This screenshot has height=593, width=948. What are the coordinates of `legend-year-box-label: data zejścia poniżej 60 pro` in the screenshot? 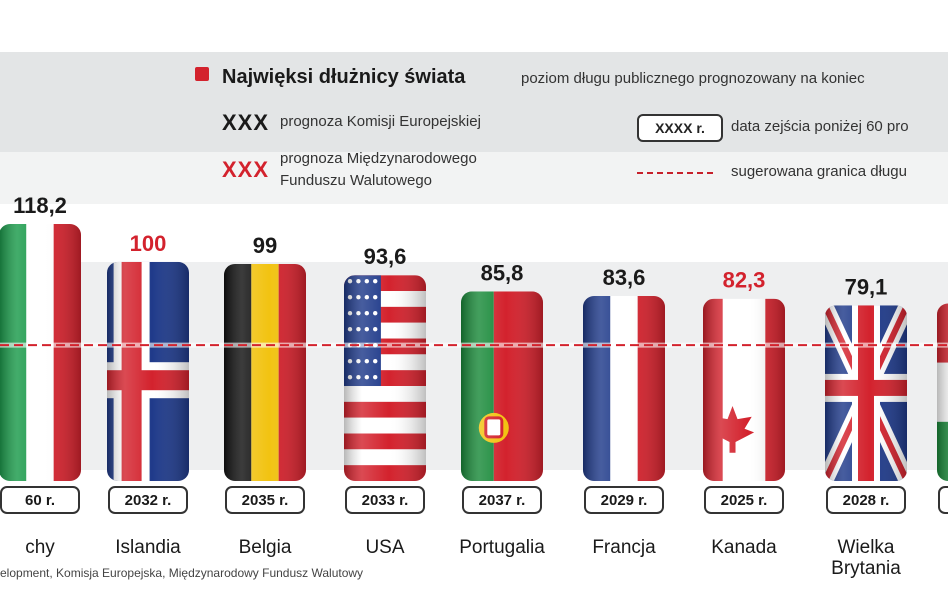 It's located at (820, 126).